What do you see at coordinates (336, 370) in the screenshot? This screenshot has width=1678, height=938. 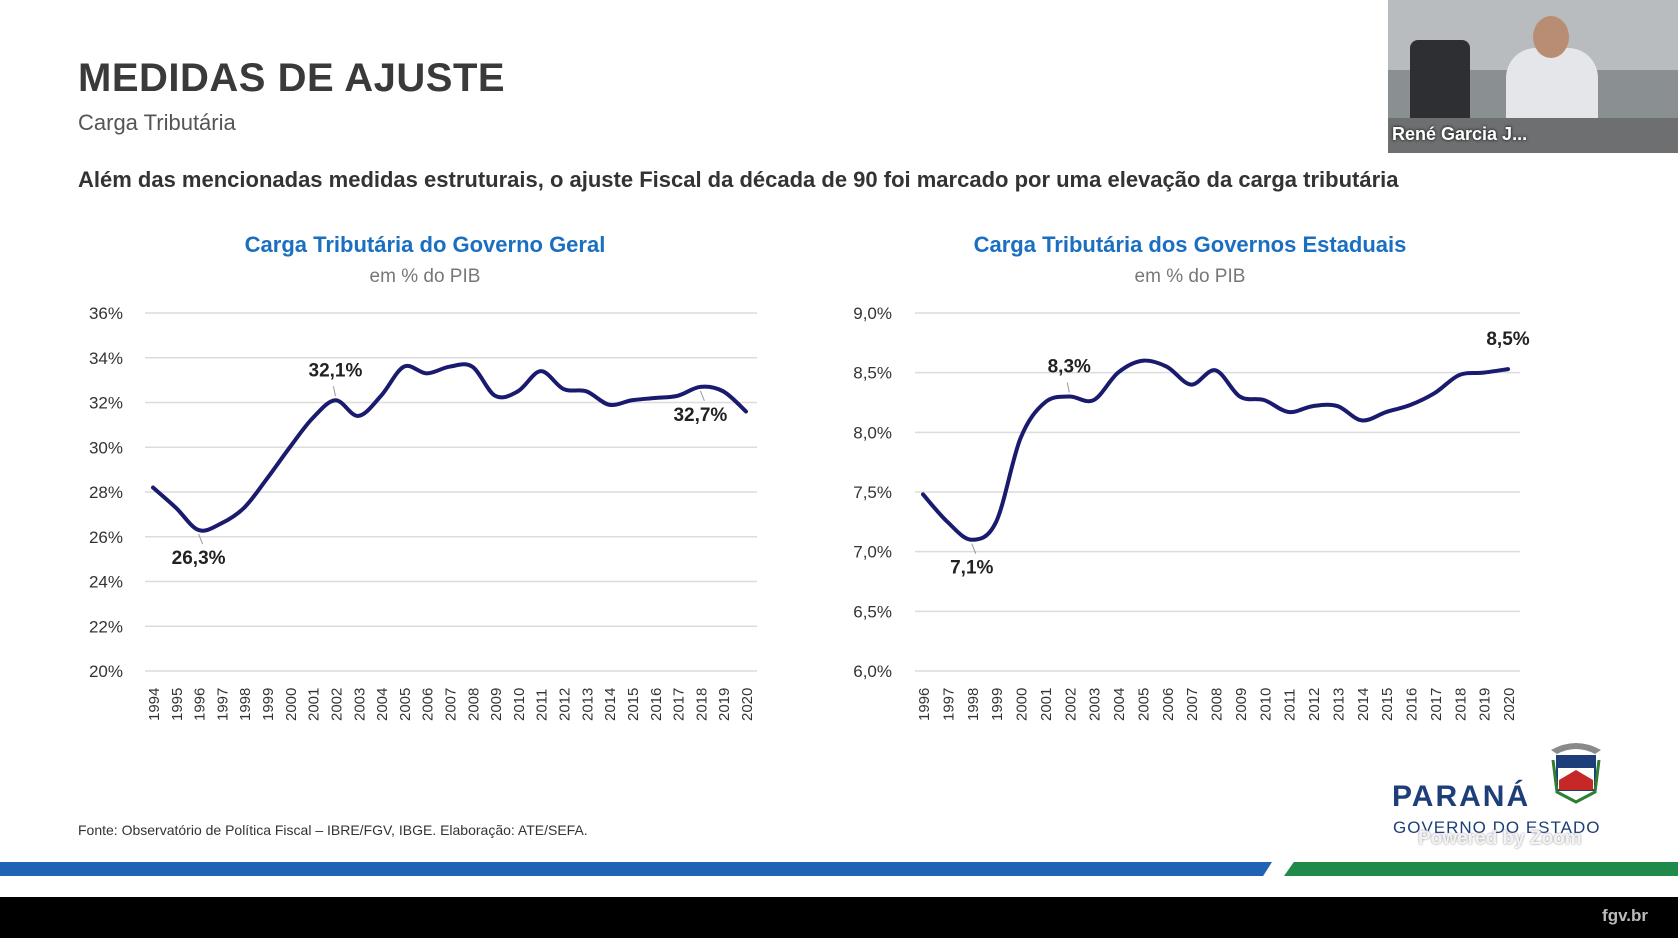 I see `chart1-annotation-label: 32,1%` at bounding box center [336, 370].